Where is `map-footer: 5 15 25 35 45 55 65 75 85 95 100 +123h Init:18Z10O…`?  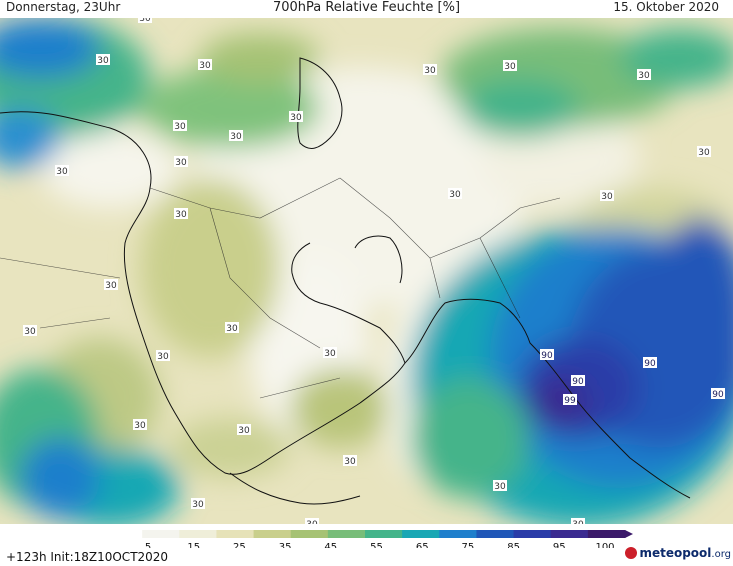
map-footer: 5 15 25 35 45 55 65 75 85 95 100 +123h Init:18Z10O… is located at coordinates (366, 545).